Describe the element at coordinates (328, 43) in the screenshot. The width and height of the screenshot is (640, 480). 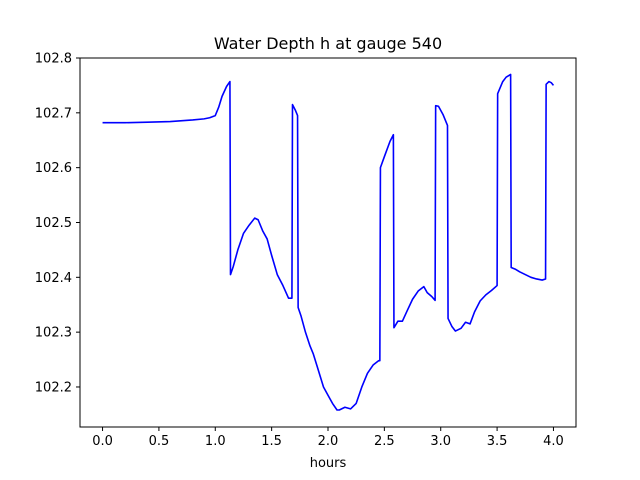
I see `chart-title: Water Depth h at gauge 540` at that location.